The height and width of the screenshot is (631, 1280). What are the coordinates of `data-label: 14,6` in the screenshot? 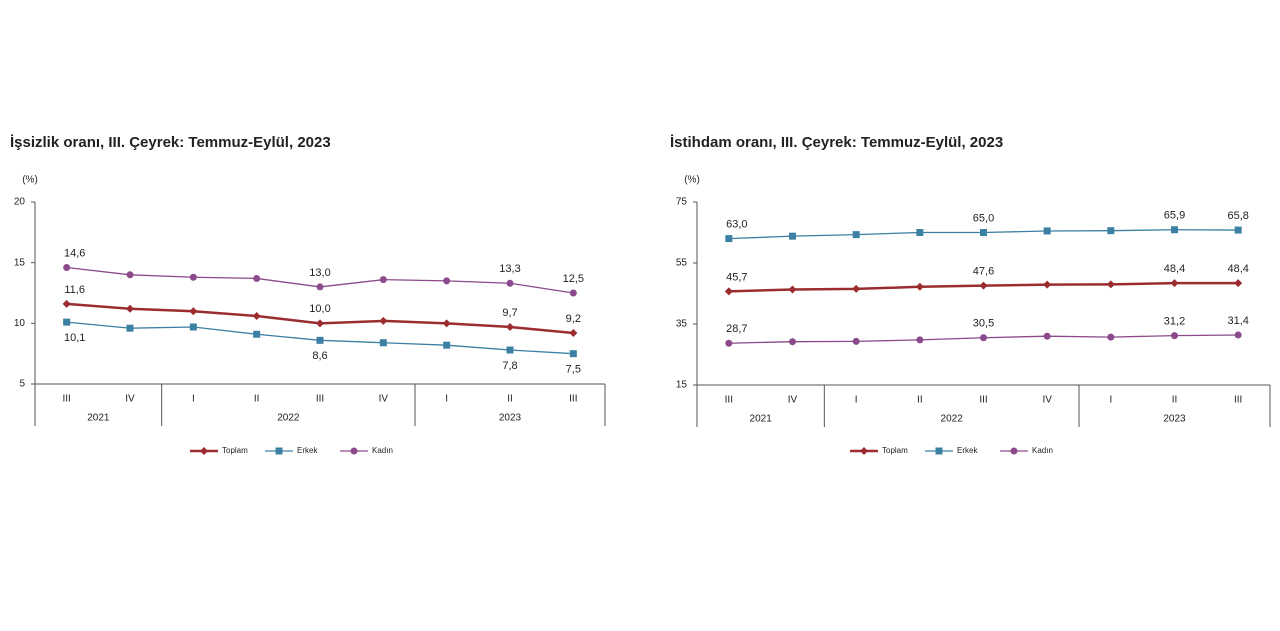 It's located at (74, 253).